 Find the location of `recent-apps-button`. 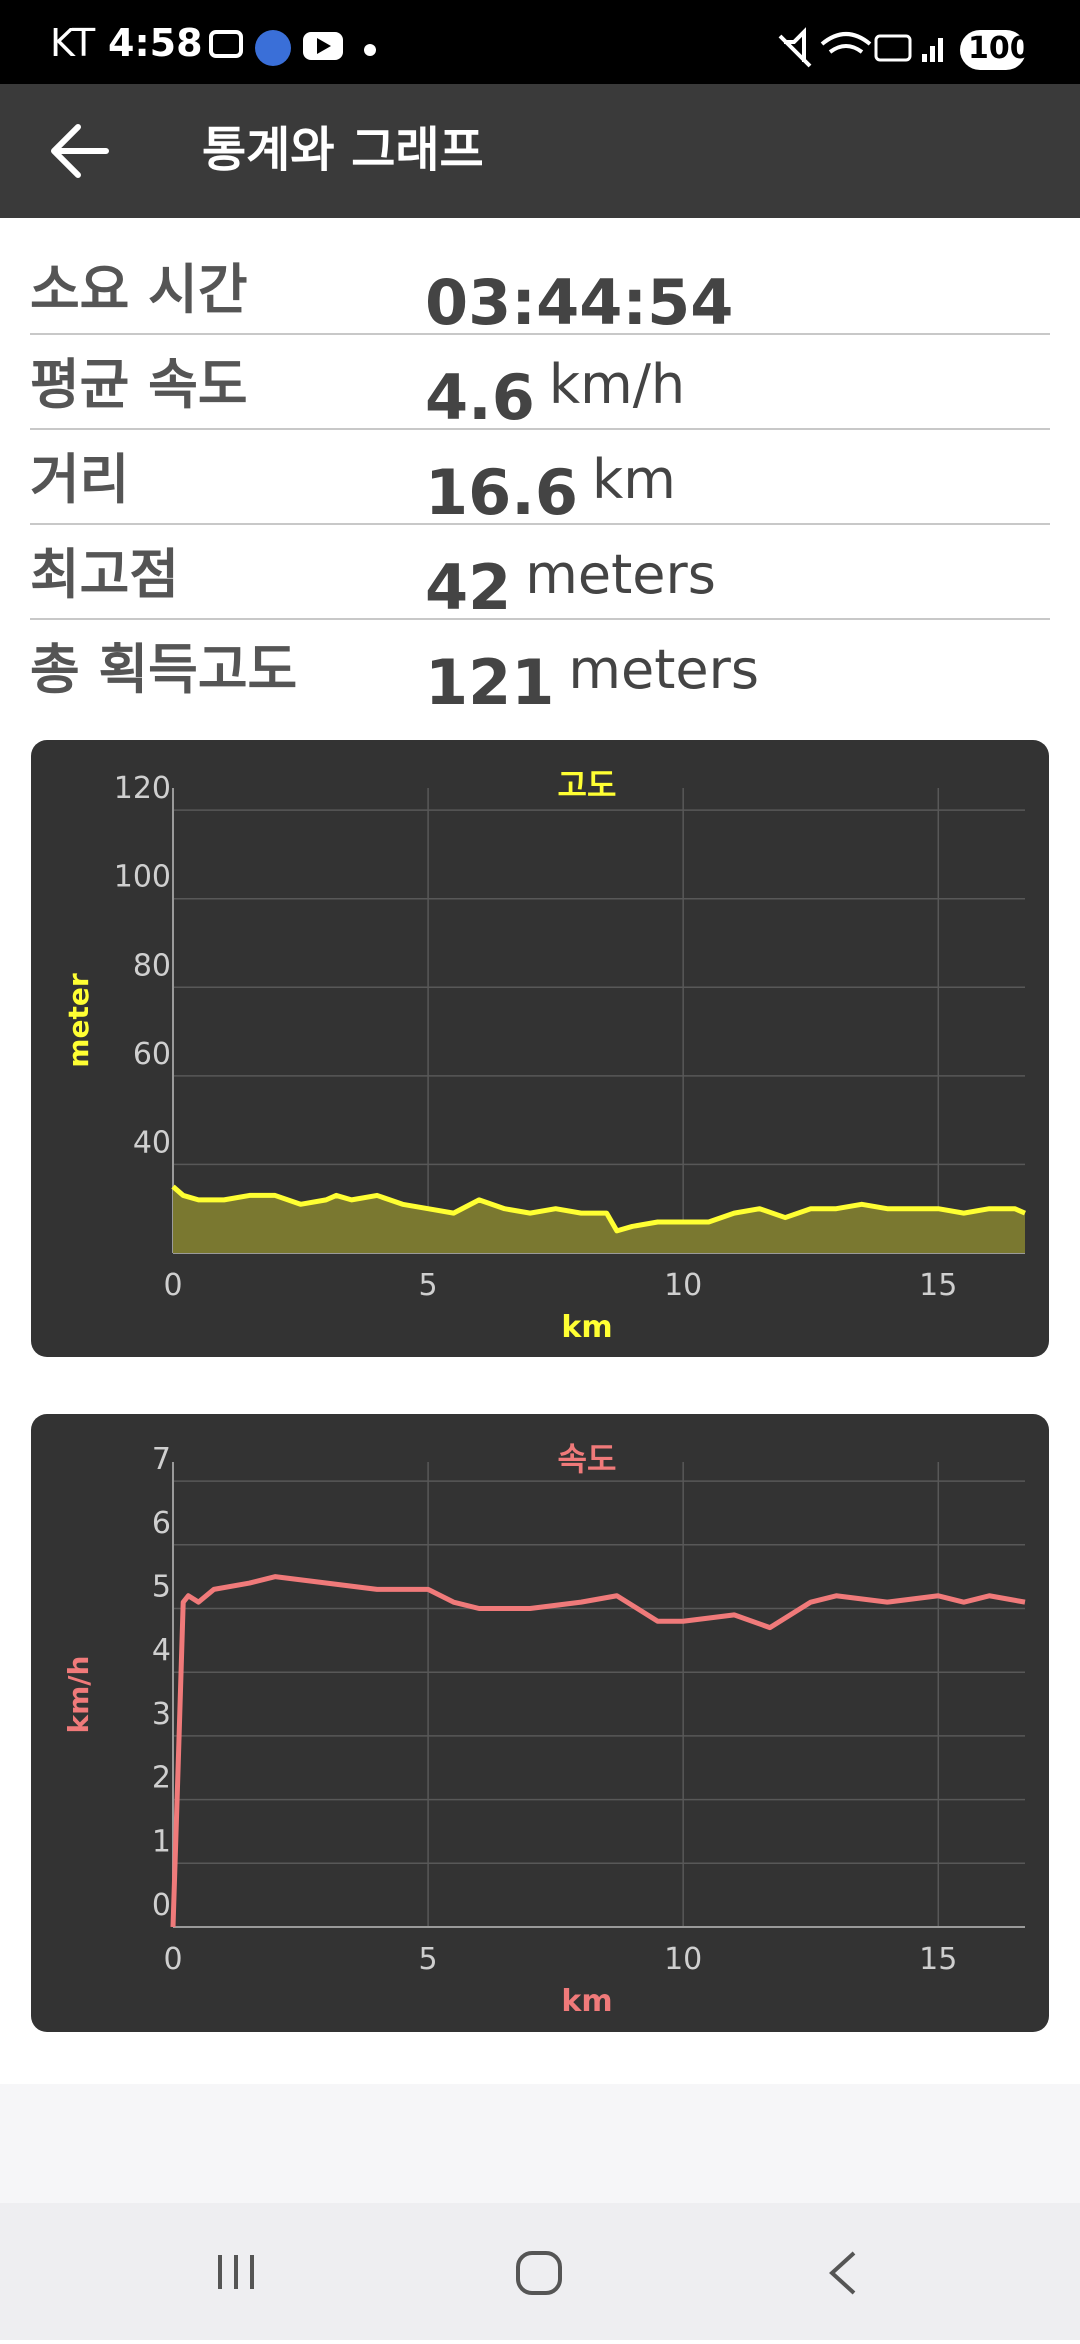

recent-apps-button is located at coordinates (236, 2272).